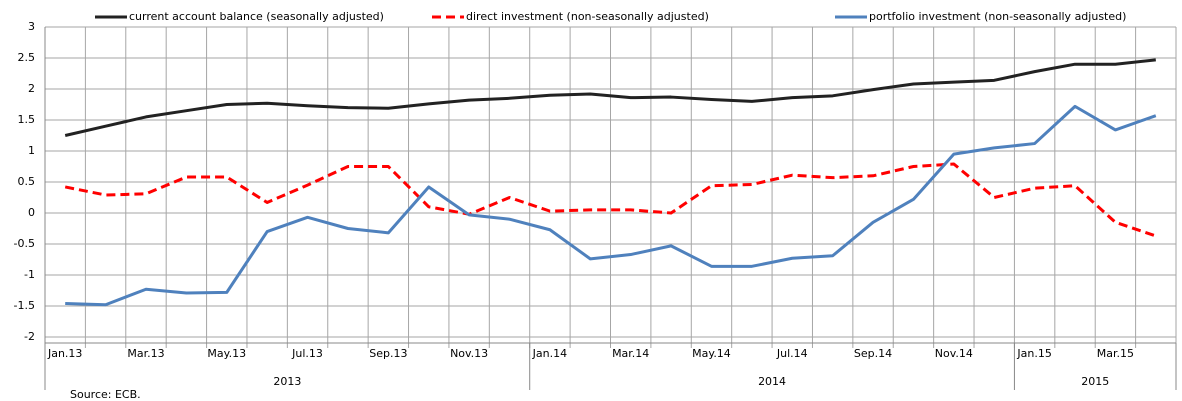 The height and width of the screenshot is (401, 1182). What do you see at coordinates (31, 88) in the screenshot?
I see `y-tick-label: 2` at bounding box center [31, 88].